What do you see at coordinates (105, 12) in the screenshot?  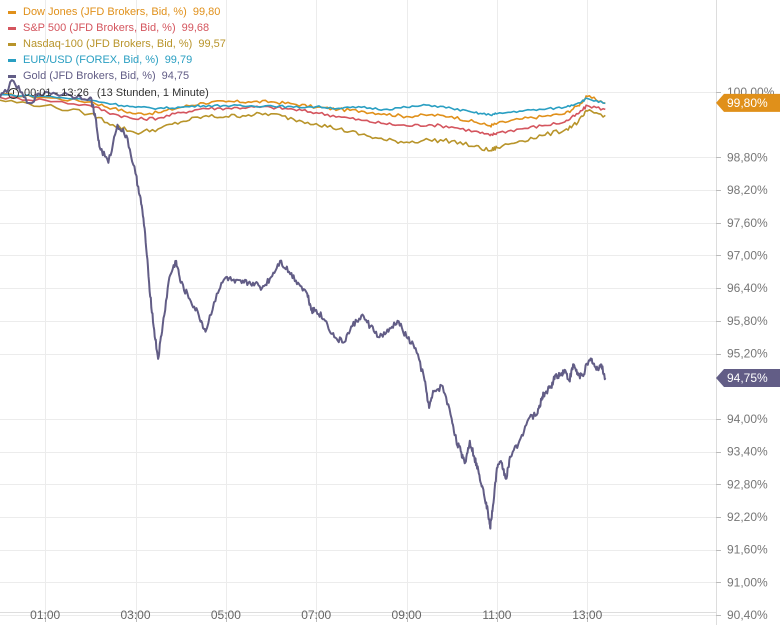 I see `legend-label: Dow Jones (JFD Brokers, Bid, %)` at bounding box center [105, 12].